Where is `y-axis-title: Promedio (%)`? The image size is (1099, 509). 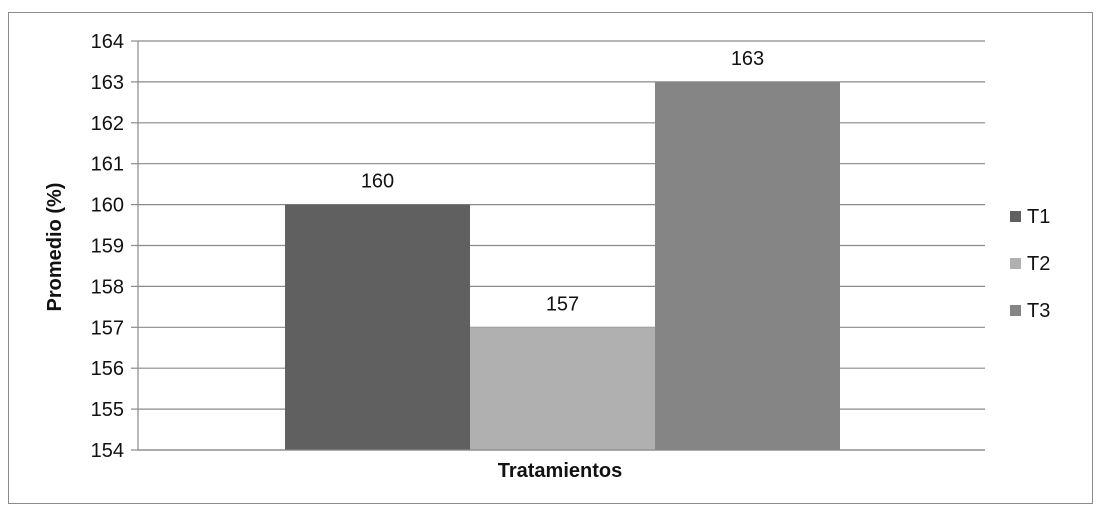
y-axis-title: Promedio (%) is located at coordinates (55, 247).